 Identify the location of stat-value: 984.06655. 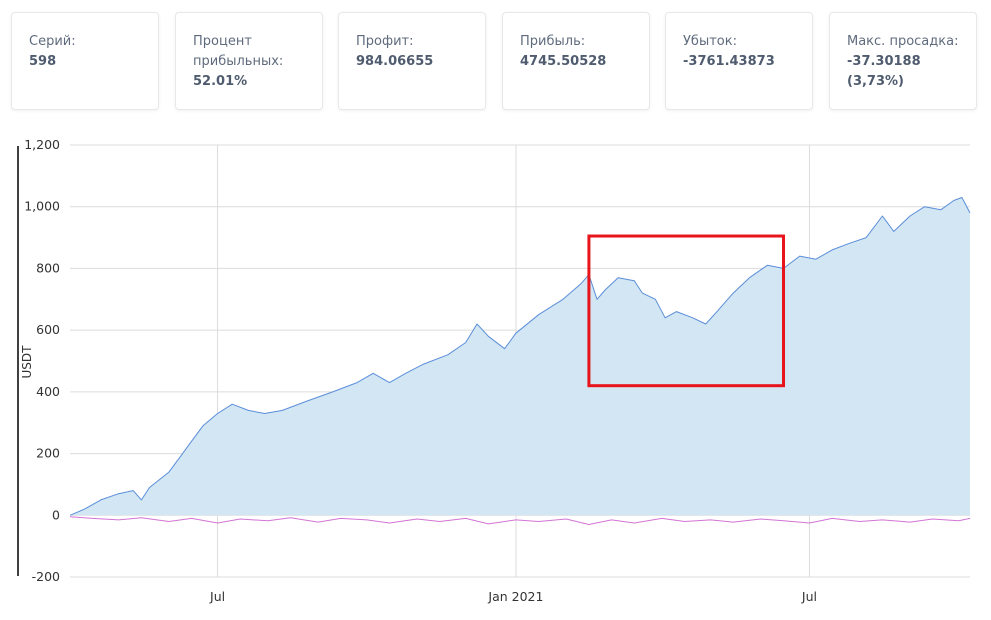
(395, 61).